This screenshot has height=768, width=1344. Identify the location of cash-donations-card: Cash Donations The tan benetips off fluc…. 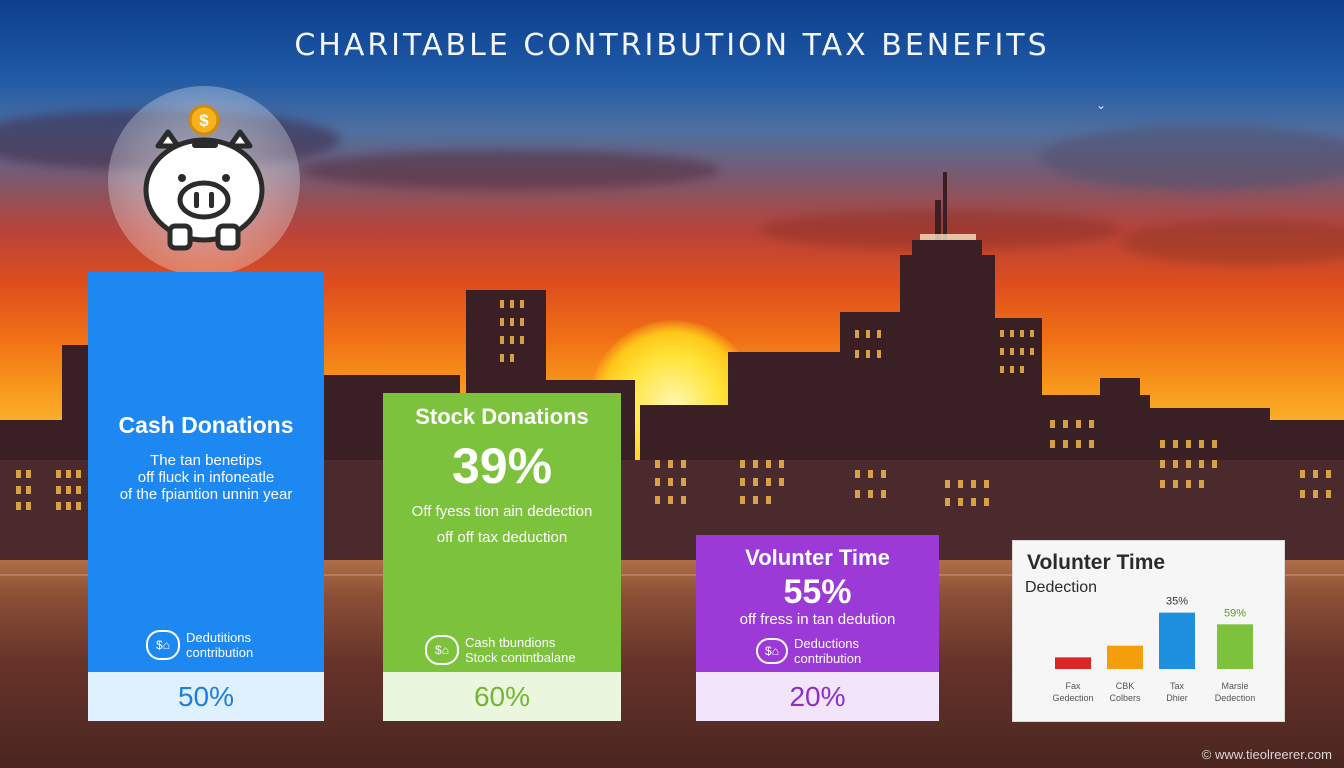
(206, 496).